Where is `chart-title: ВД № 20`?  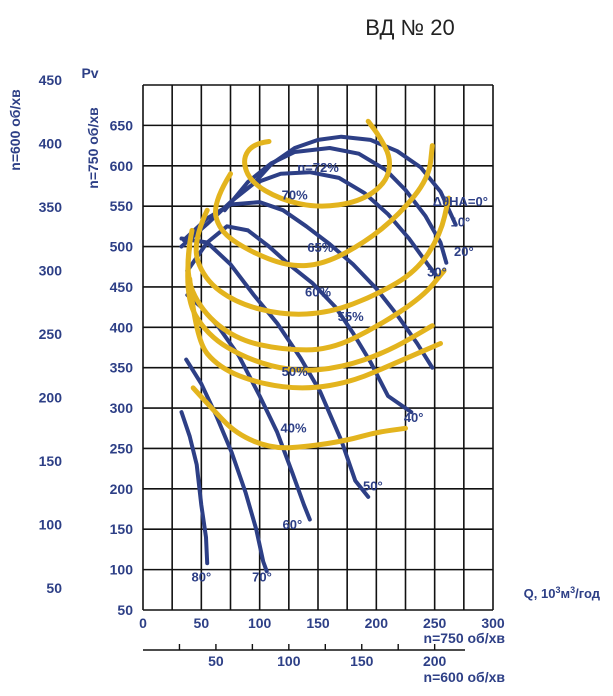
chart-title: ВД № 20 is located at coordinates (409, 27).